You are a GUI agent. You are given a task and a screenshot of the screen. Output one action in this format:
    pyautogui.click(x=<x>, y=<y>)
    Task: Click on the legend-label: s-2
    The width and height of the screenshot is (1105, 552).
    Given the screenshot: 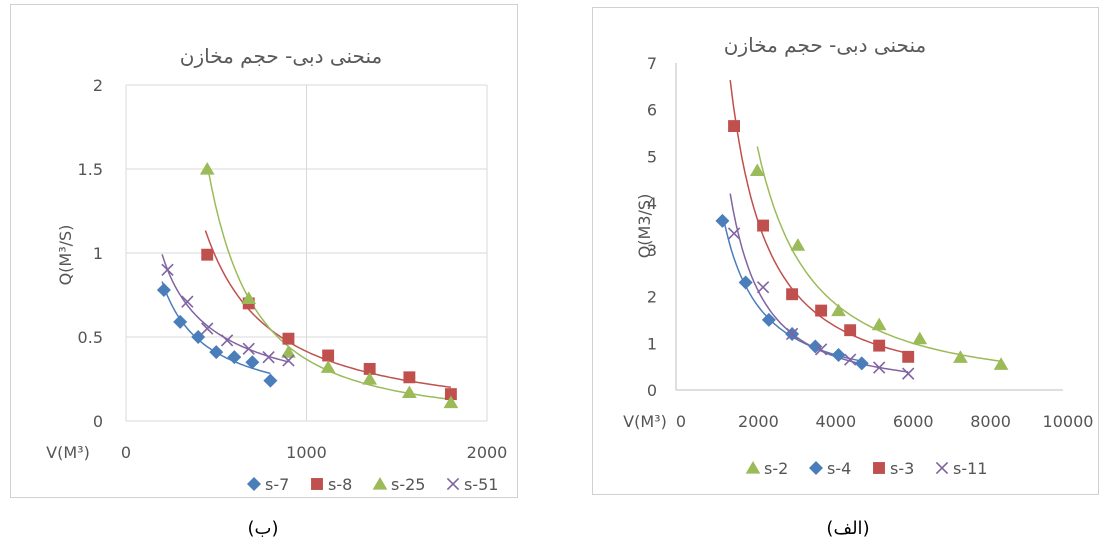 What is the action you would take?
    pyautogui.click(x=776, y=468)
    